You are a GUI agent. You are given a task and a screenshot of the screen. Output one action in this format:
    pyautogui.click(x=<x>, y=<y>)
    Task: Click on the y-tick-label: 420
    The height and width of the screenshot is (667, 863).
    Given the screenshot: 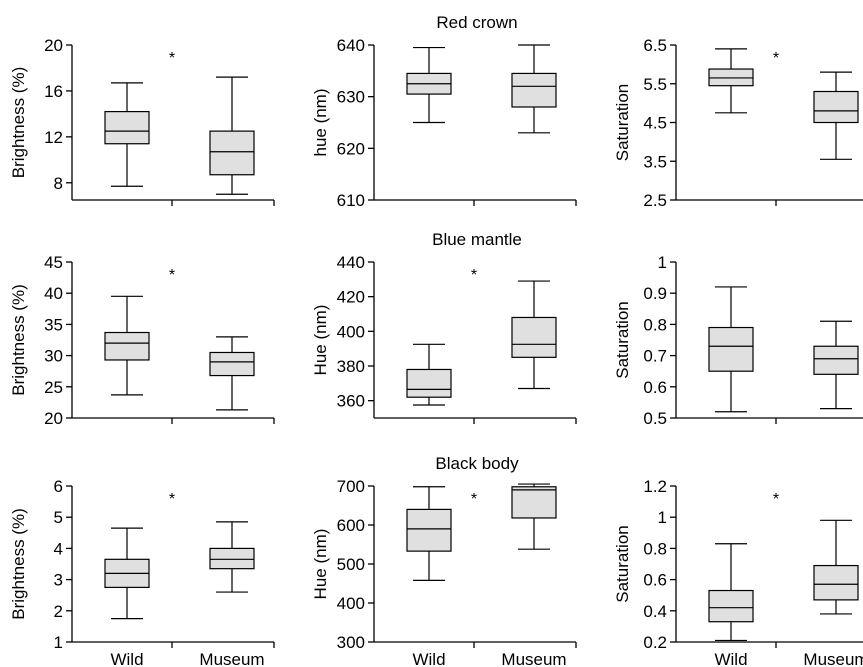 What is the action you would take?
    pyautogui.click(x=351, y=297)
    